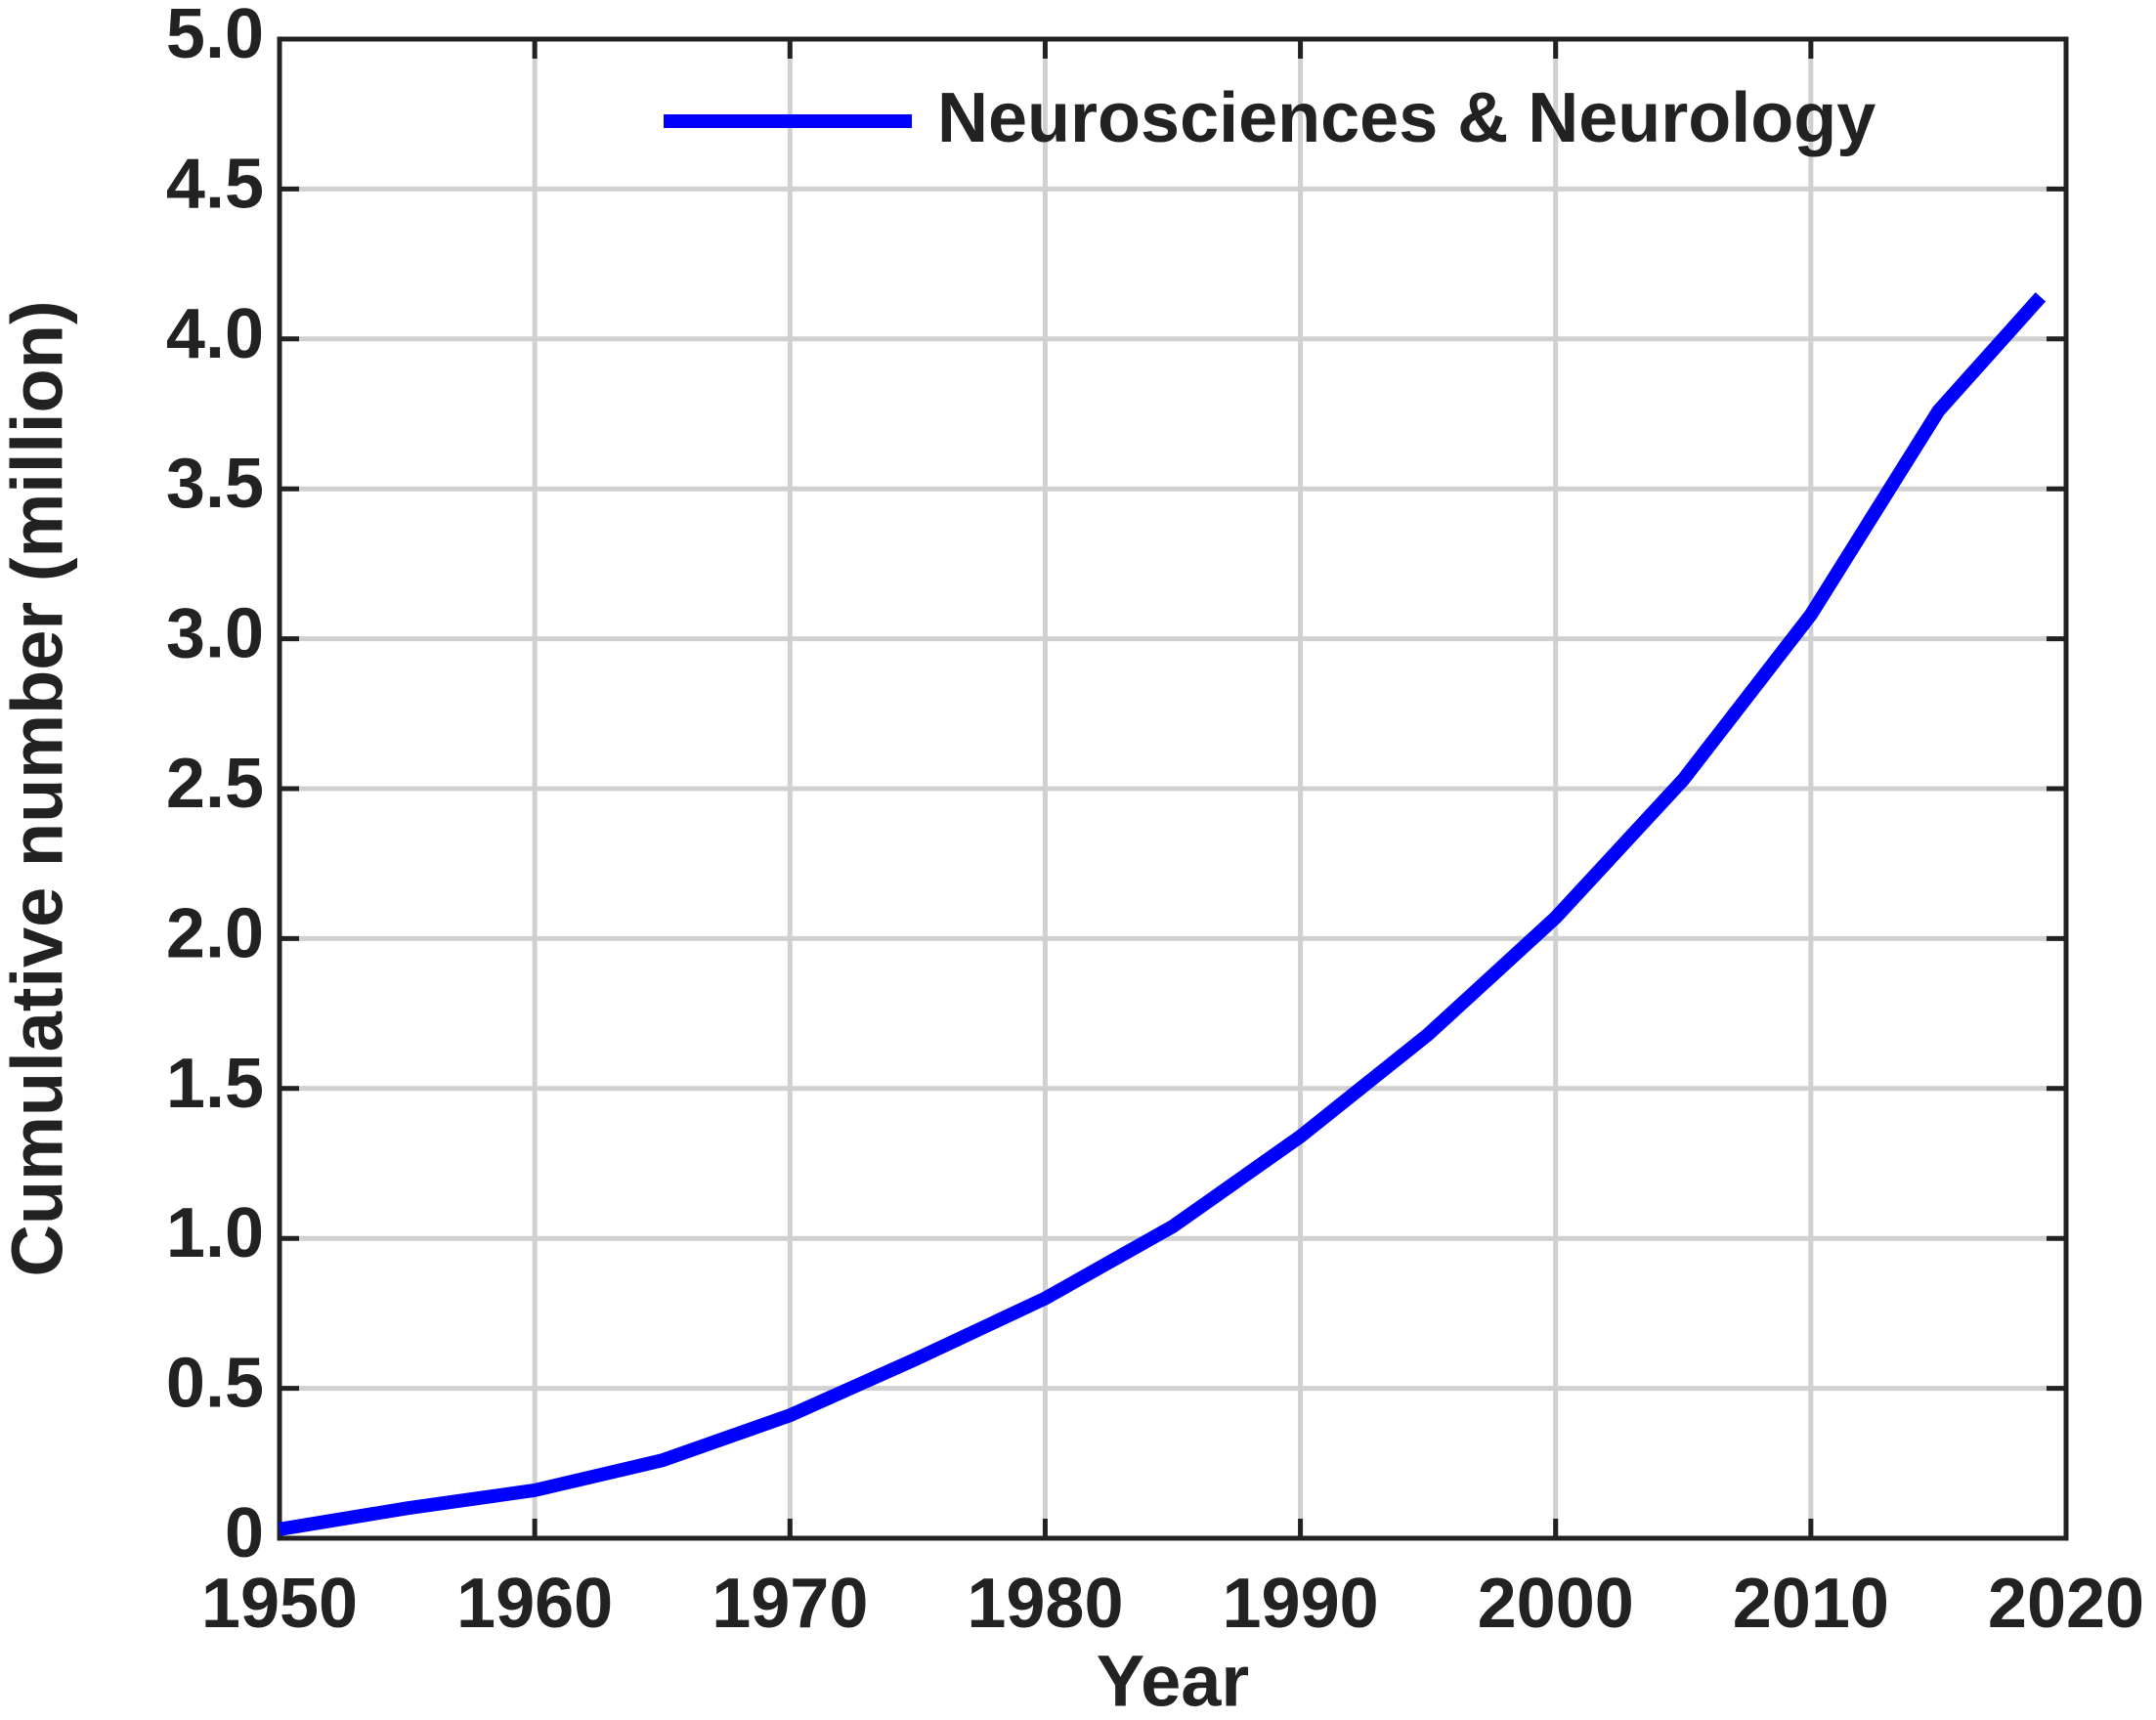 The height and width of the screenshot is (1720, 2156). Describe the element at coordinates (215, 184) in the screenshot. I see `y-tick-label: 4.5` at that location.